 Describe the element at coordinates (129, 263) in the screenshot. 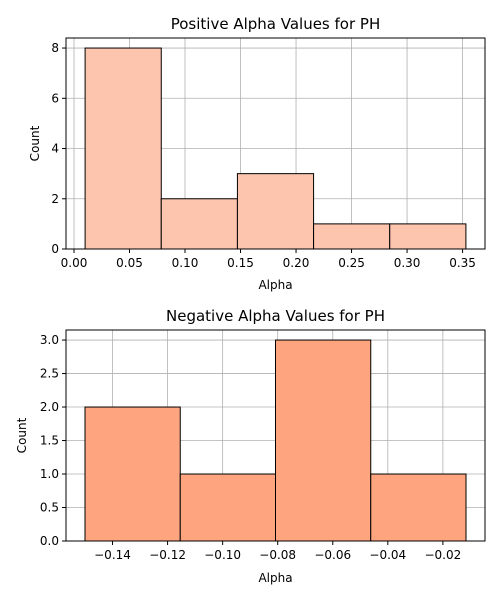

I see `x-tick-label: 0.05` at that location.